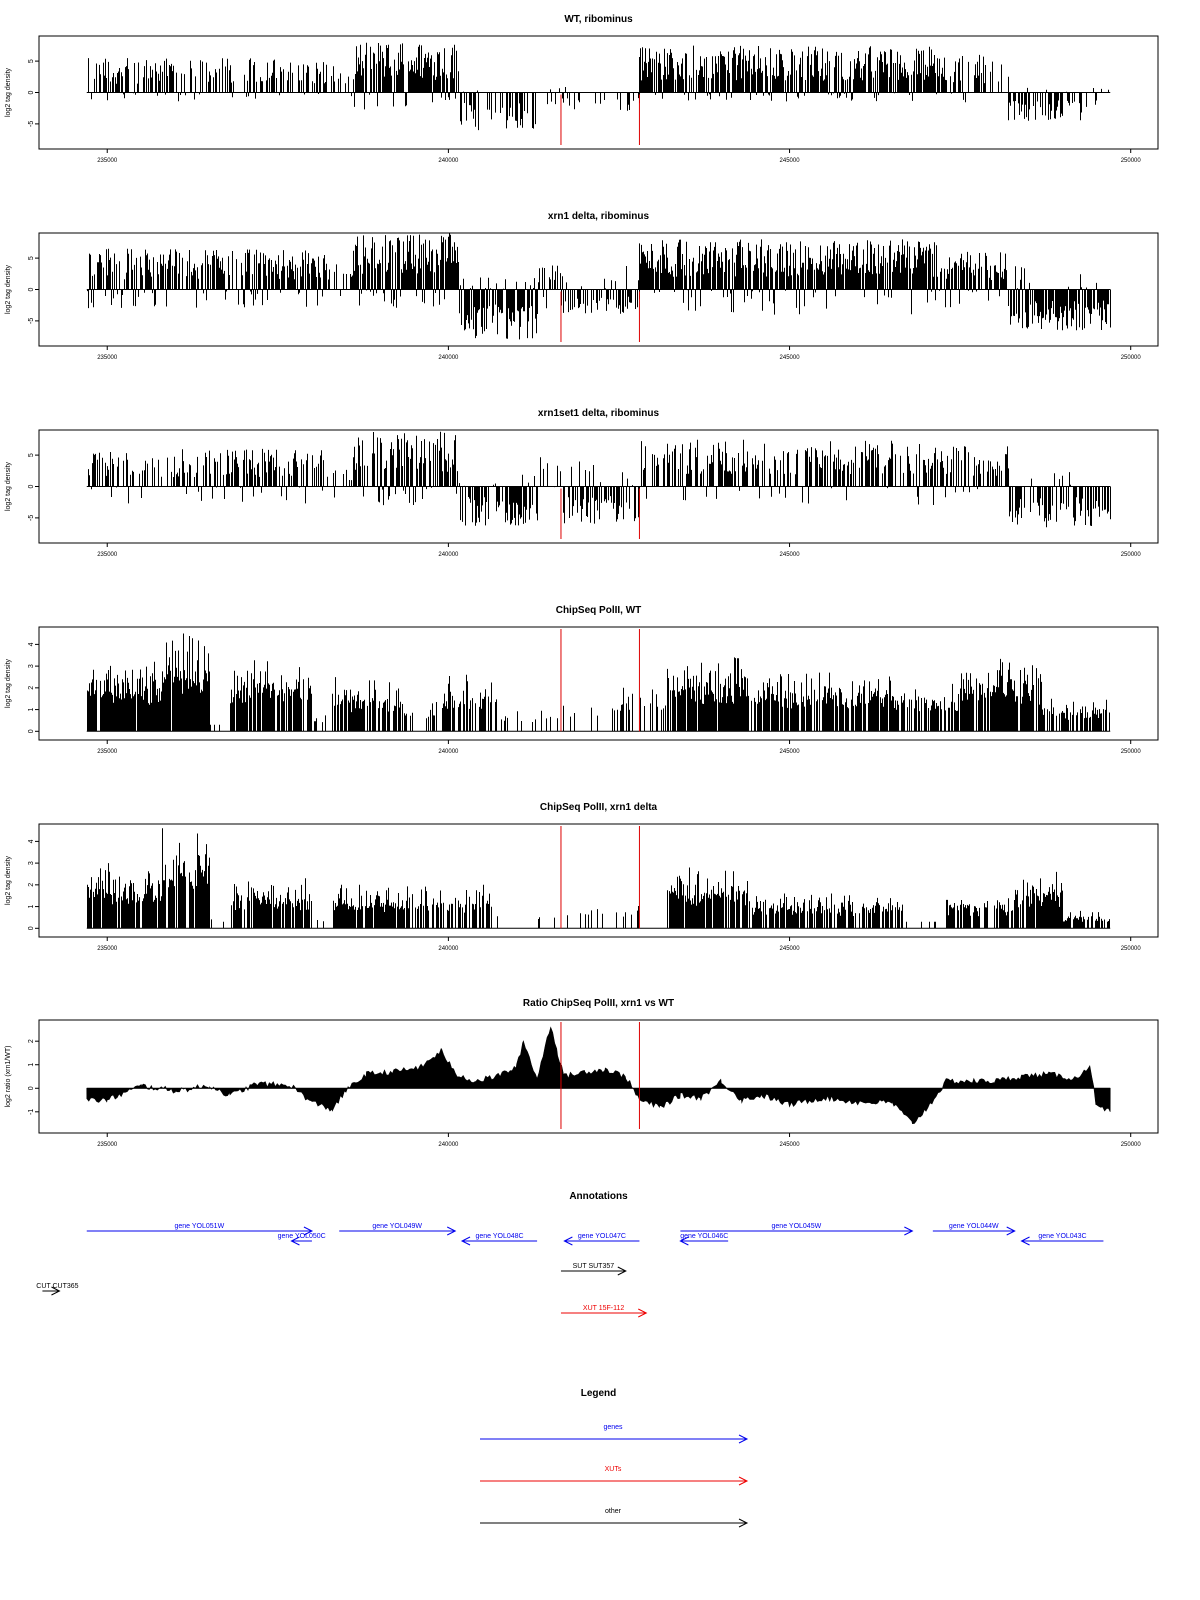 This screenshot has width=1200, height=1600. Describe the element at coordinates (598, 19) in the screenshot. I see `chart-title: WT, ribominus` at that location.